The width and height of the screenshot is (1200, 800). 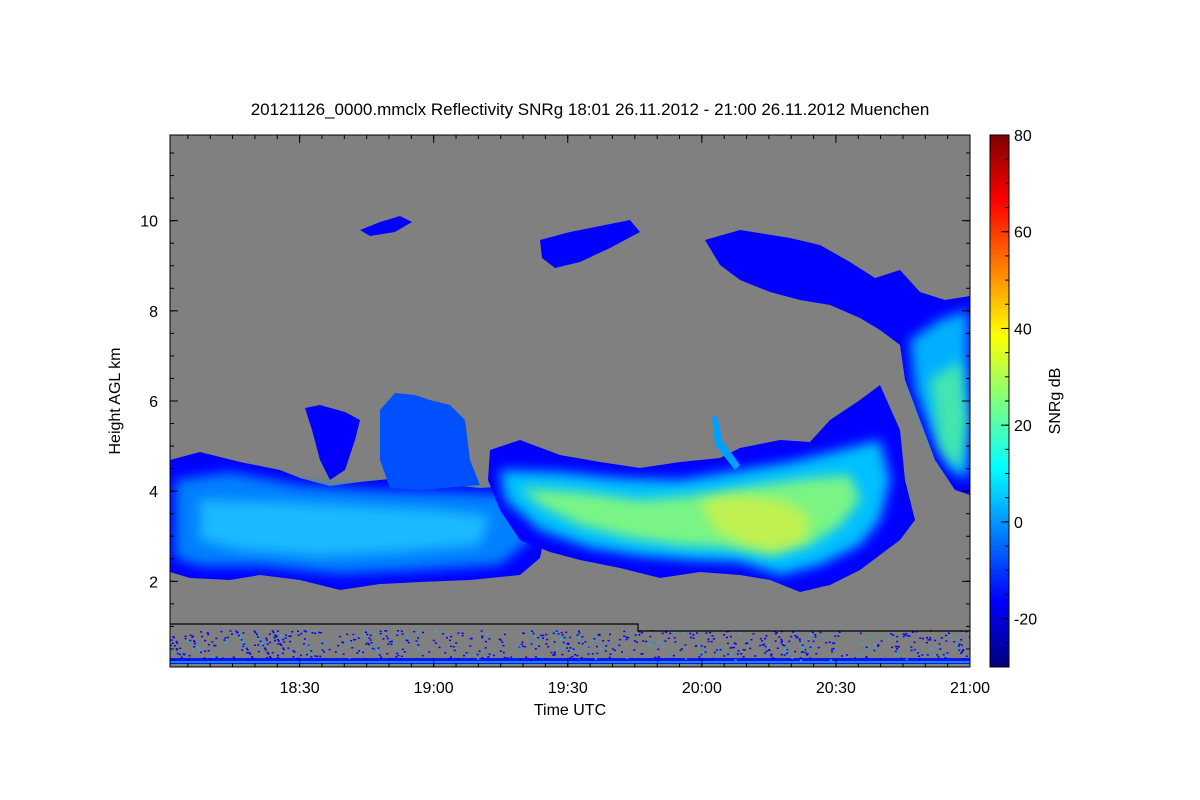 What do you see at coordinates (1055, 401) in the screenshot?
I see `colorbar-label: SNRg dB` at bounding box center [1055, 401].